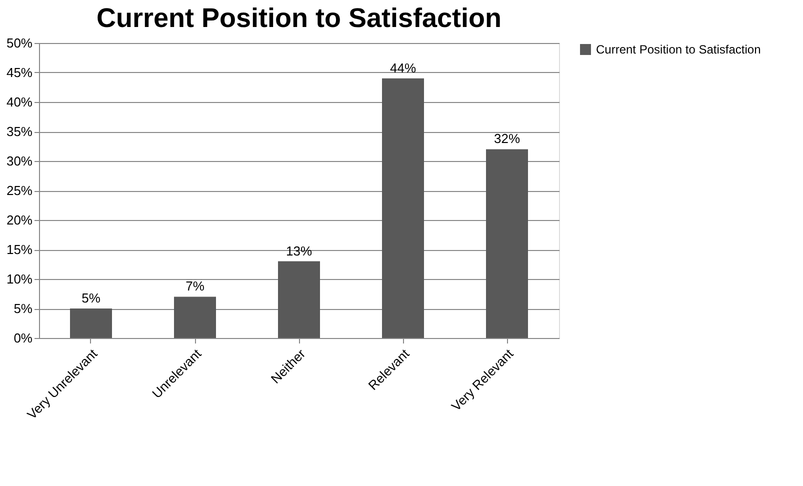 The height and width of the screenshot is (486, 803). I want to click on y-tick-label: 15%, so click(19, 249).